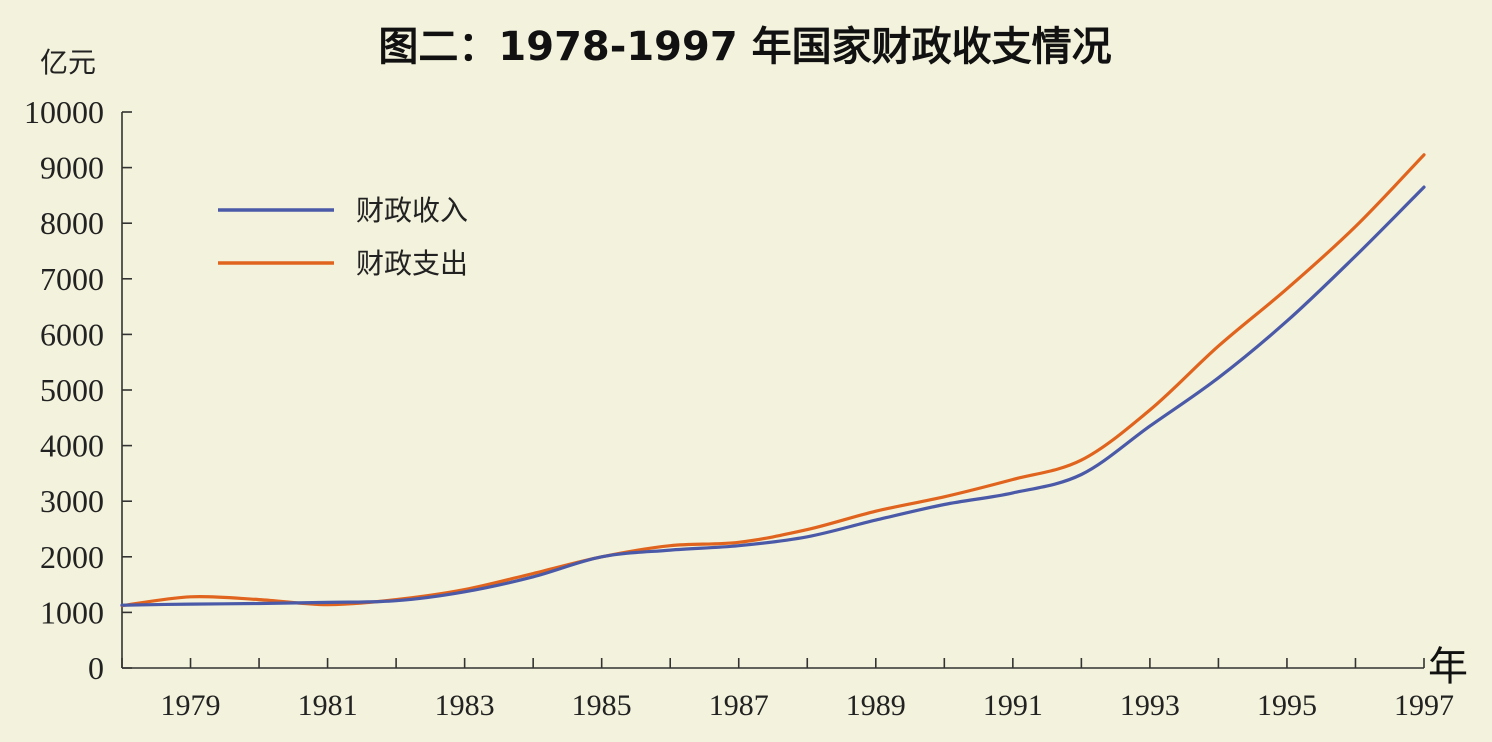  Describe the element at coordinates (1448, 667) in the screenshot. I see `x-axis-unit: 年` at that location.